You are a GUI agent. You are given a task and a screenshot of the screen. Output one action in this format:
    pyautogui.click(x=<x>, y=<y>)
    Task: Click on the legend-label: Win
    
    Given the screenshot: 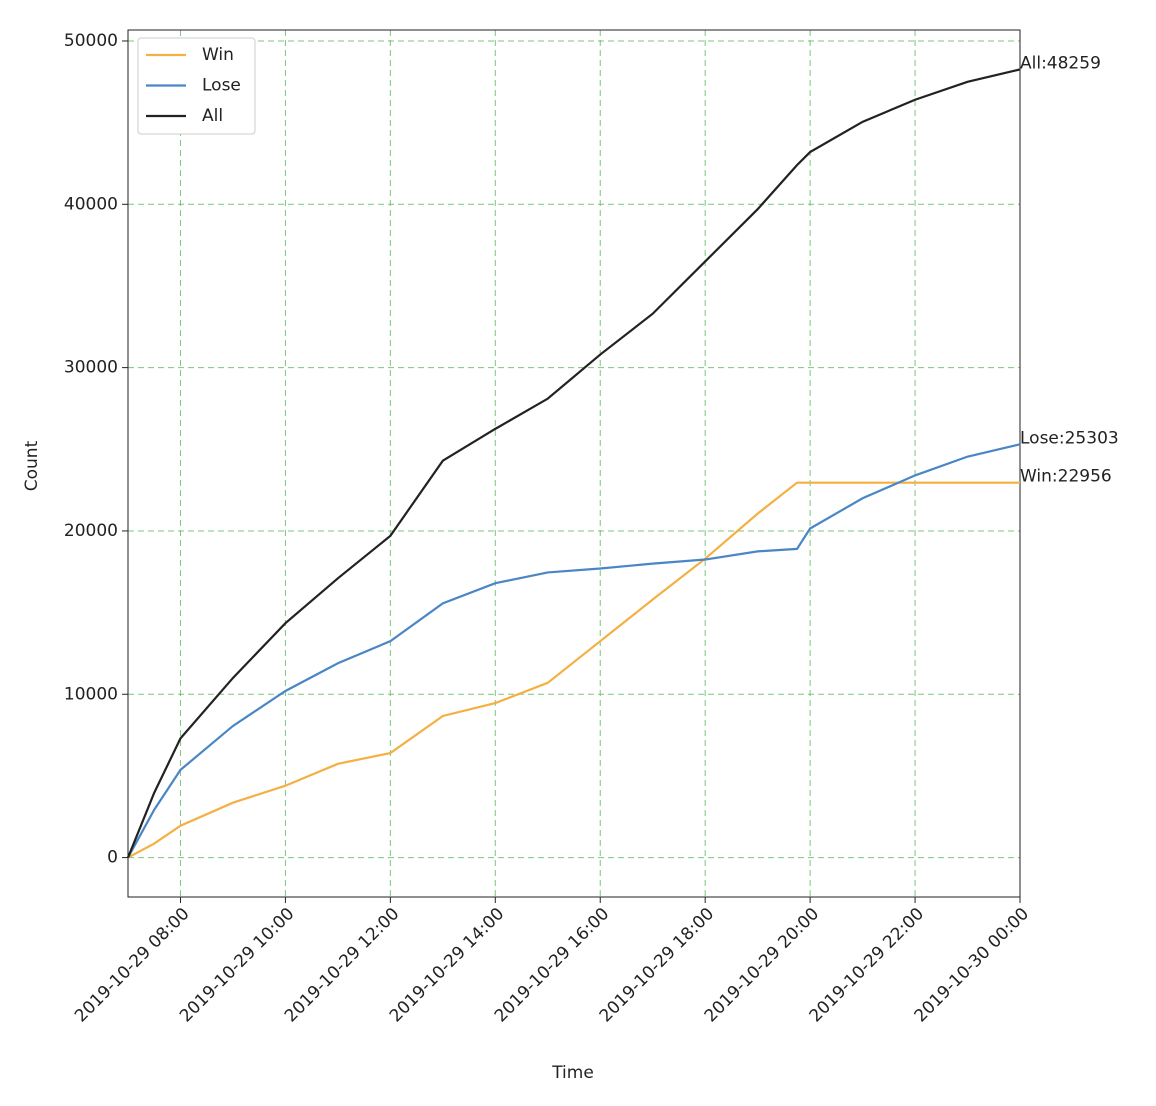 What is the action you would take?
    pyautogui.click(x=218, y=55)
    